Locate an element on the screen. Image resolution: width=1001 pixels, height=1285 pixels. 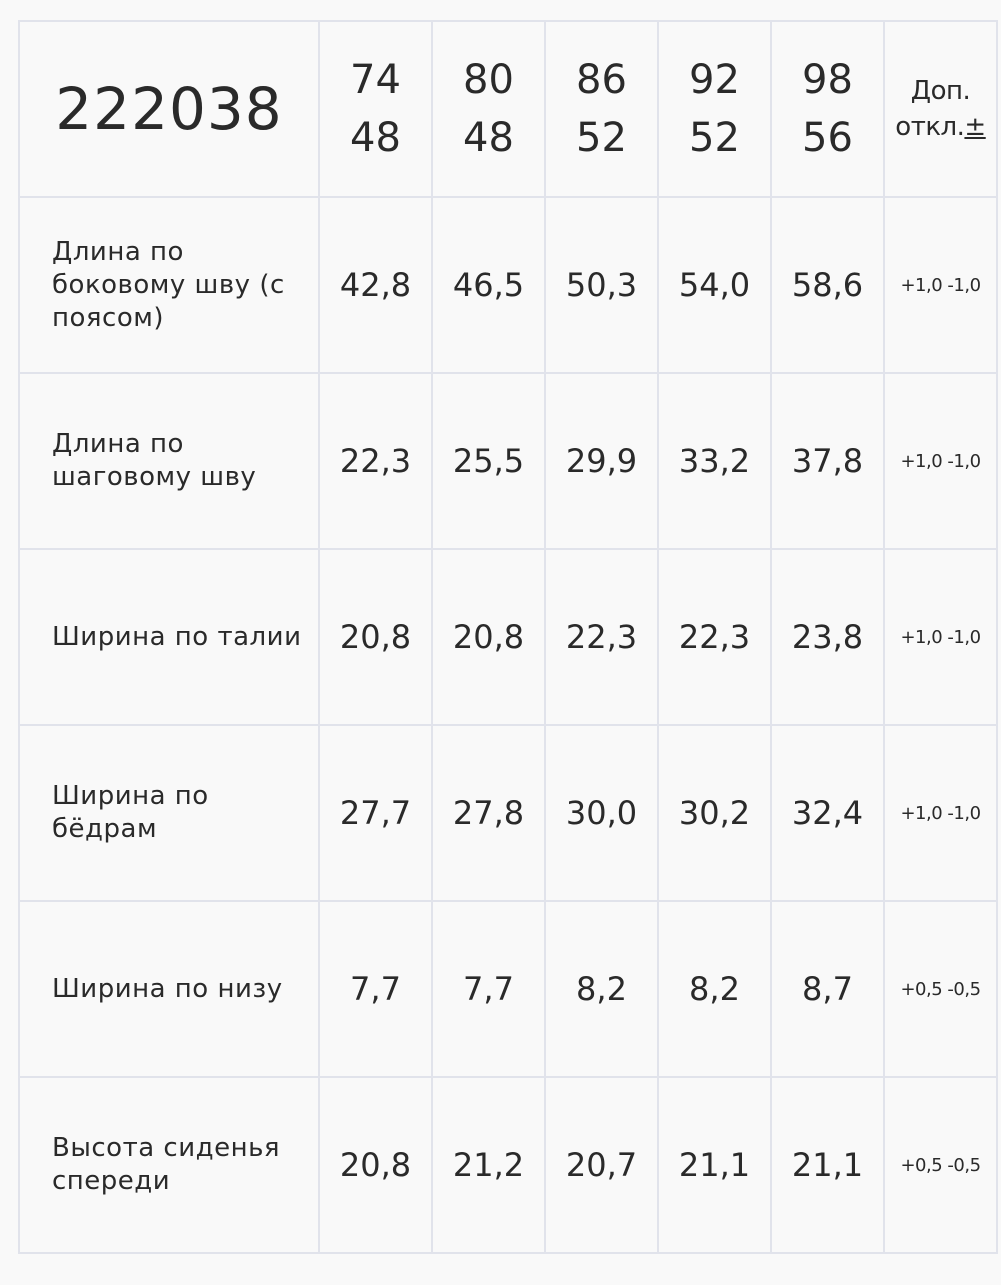
measurement-value: 54,0 is located at coordinates (714, 285).